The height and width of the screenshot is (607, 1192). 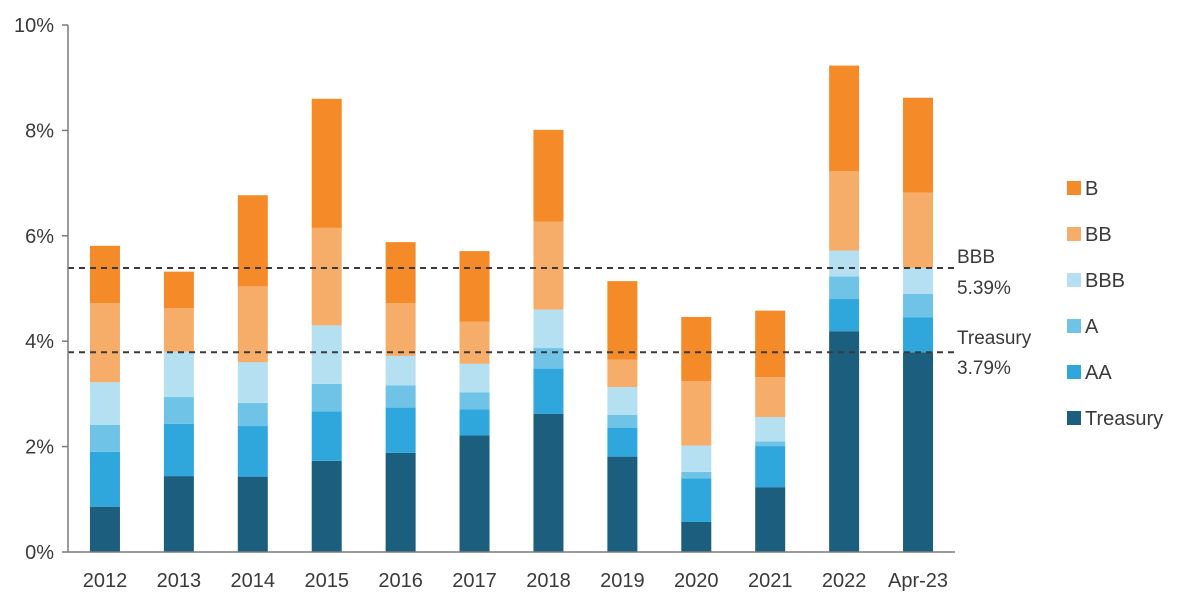 I want to click on bar-segment-treasury-2018, so click(x=548, y=482).